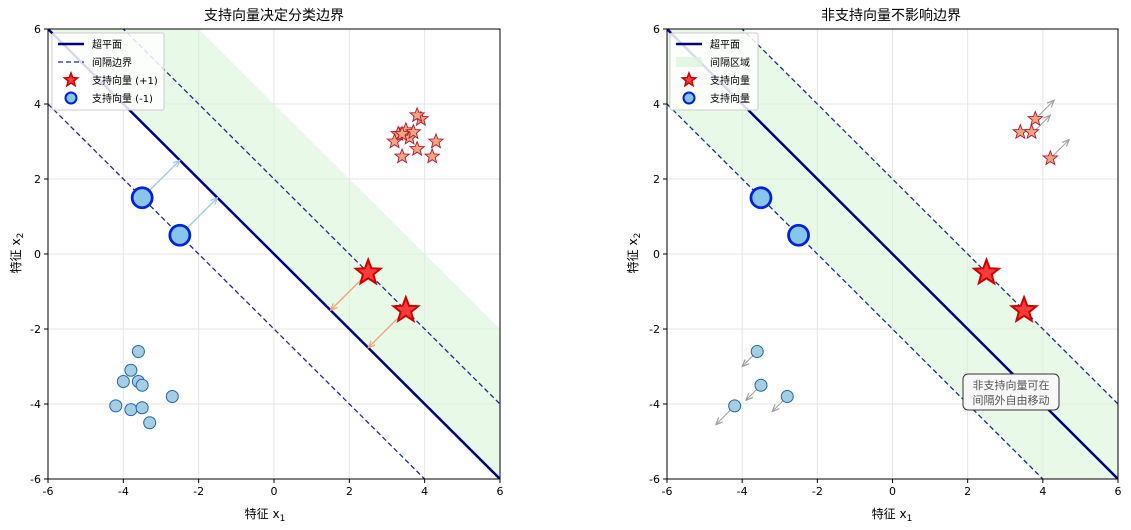 This screenshot has height=530, width=1131. What do you see at coordinates (122, 98) in the screenshot?
I see `legend-sv-neg-label: 支持向量 (-1)` at bounding box center [122, 98].